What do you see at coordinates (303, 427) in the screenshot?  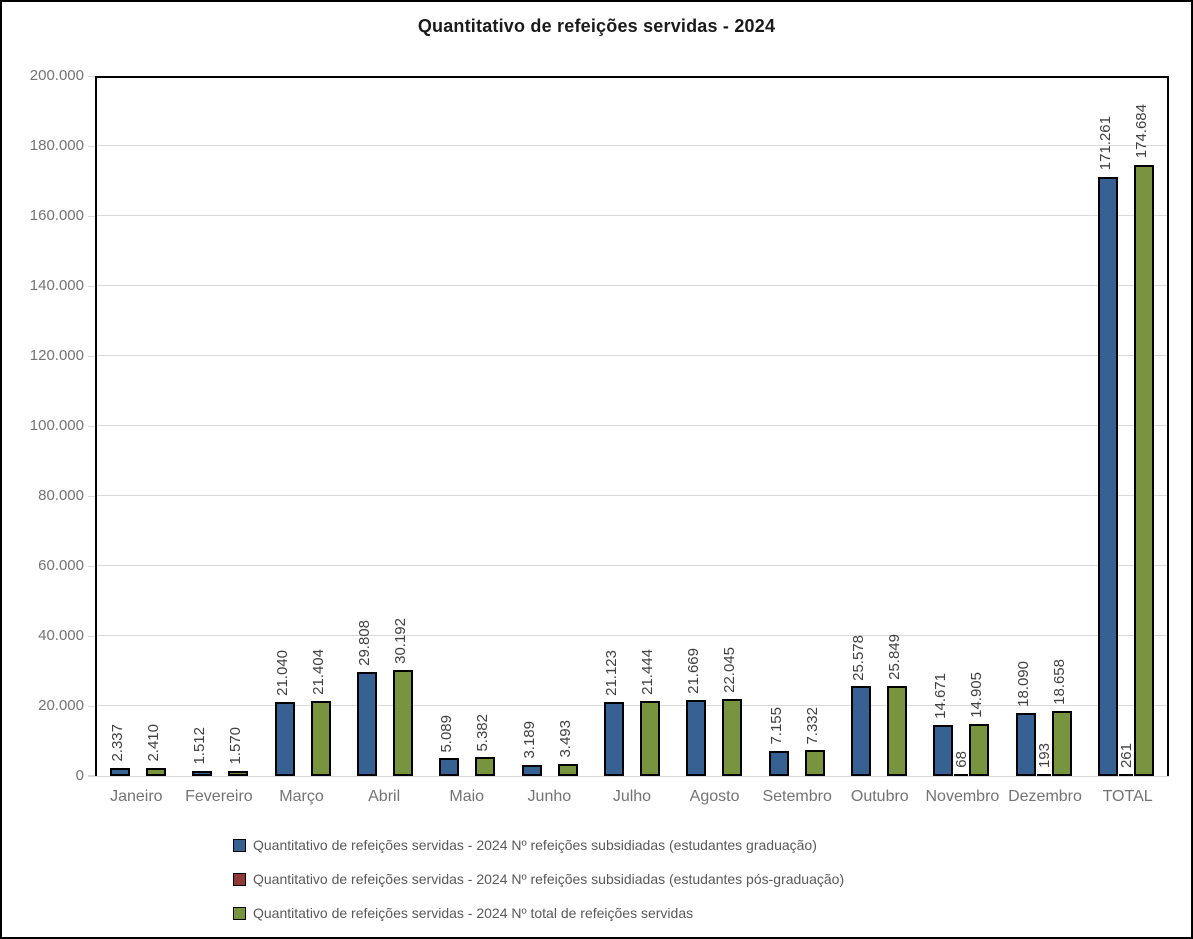 I see `category-group-março: 21.040 21.404` at bounding box center [303, 427].